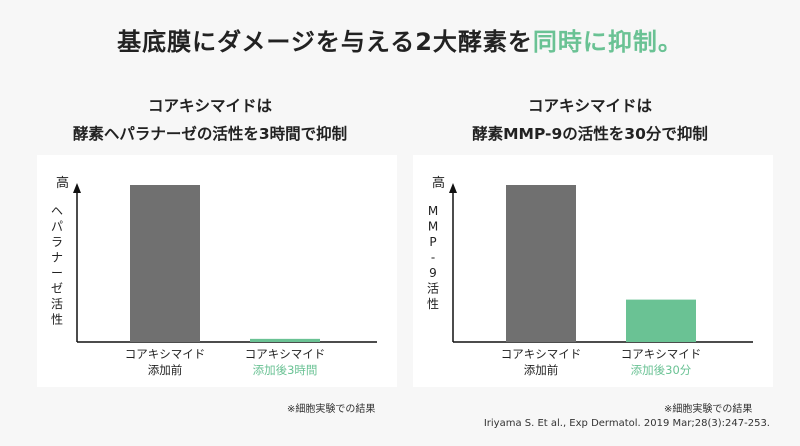 This screenshot has height=446, width=800. I want to click on chart-1-title-line2: 酵素ヘパラナーゼの活性を3時間で抑制, so click(210, 134).